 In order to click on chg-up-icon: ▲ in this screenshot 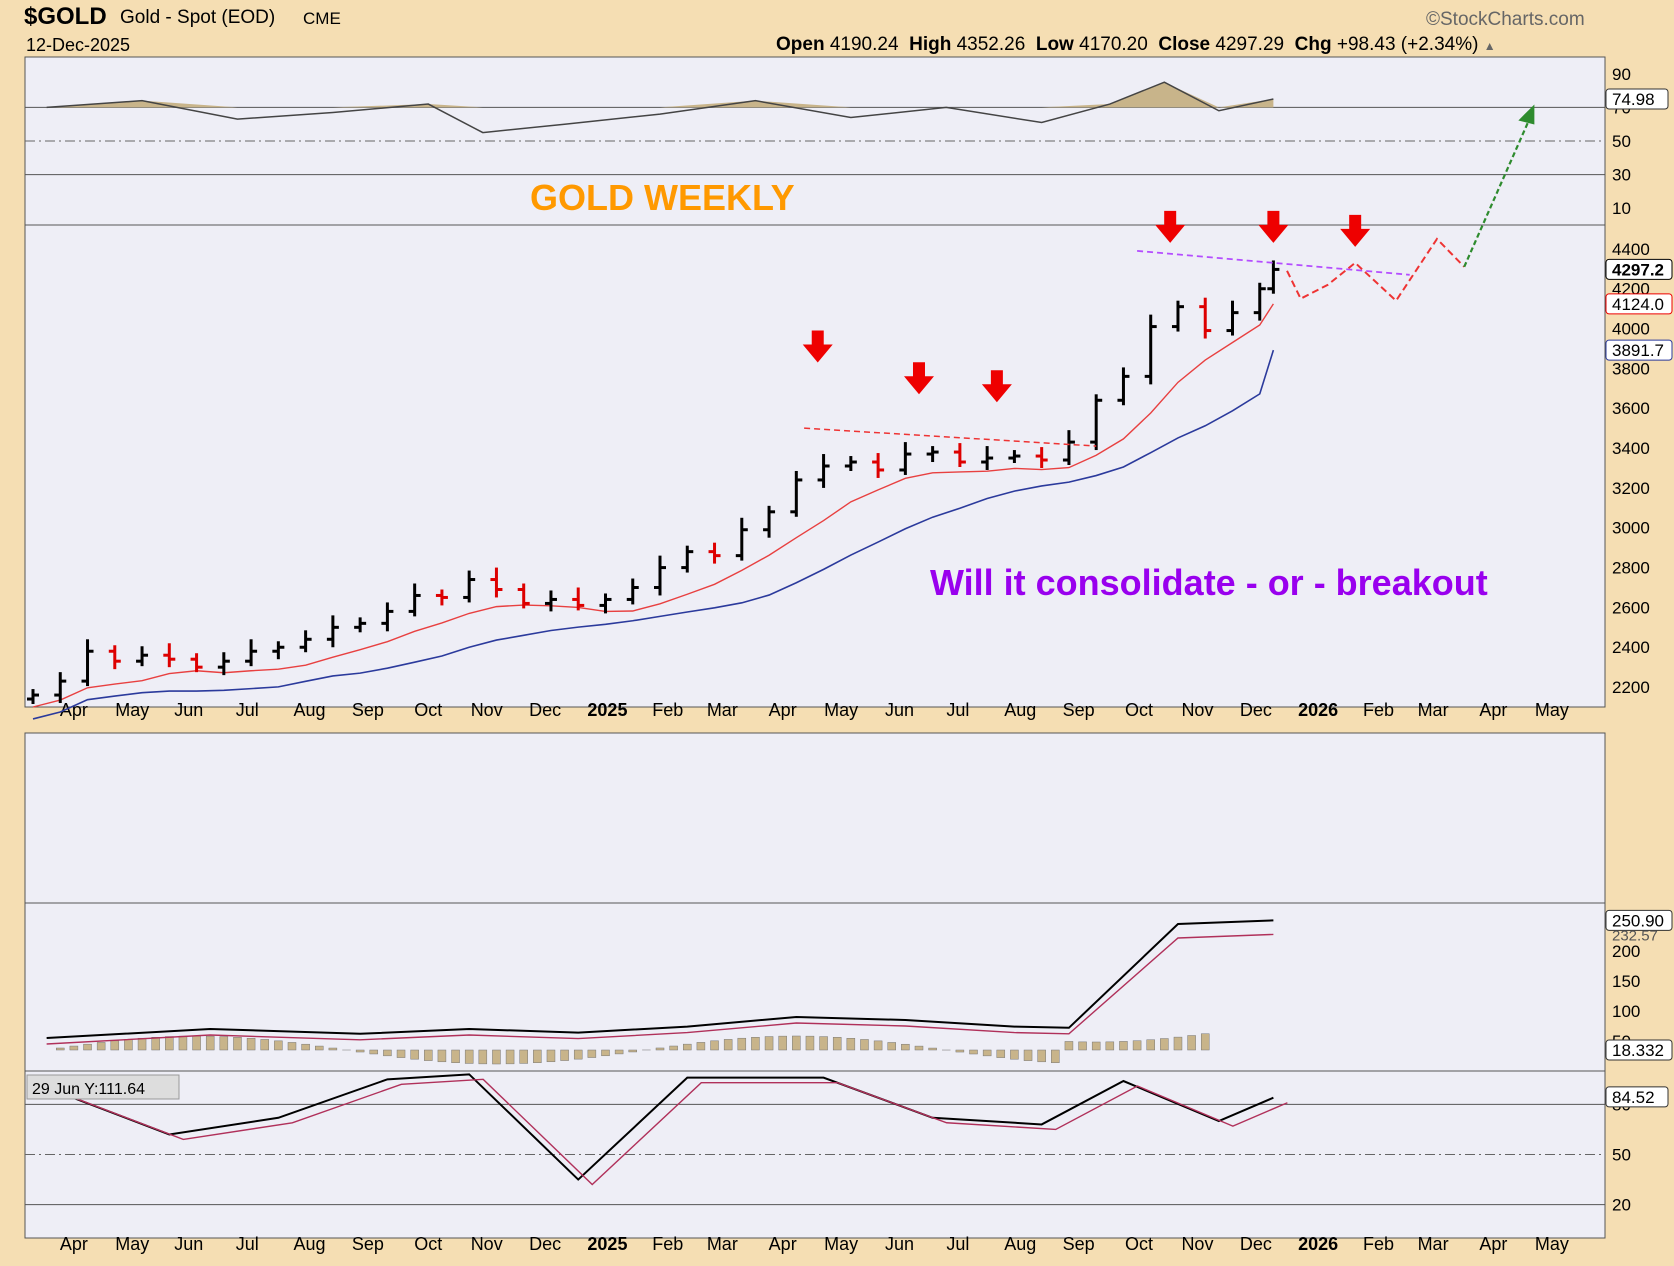, I will do `click(1489, 46)`.